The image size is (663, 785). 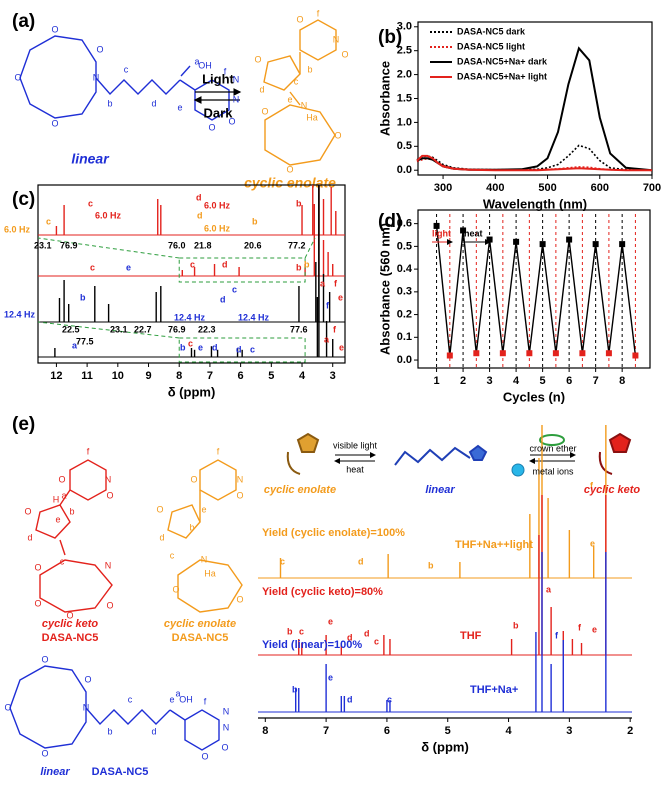 What do you see at coordinates (218, 78) in the screenshot?
I see `arrow-label: Light` at bounding box center [218, 78].